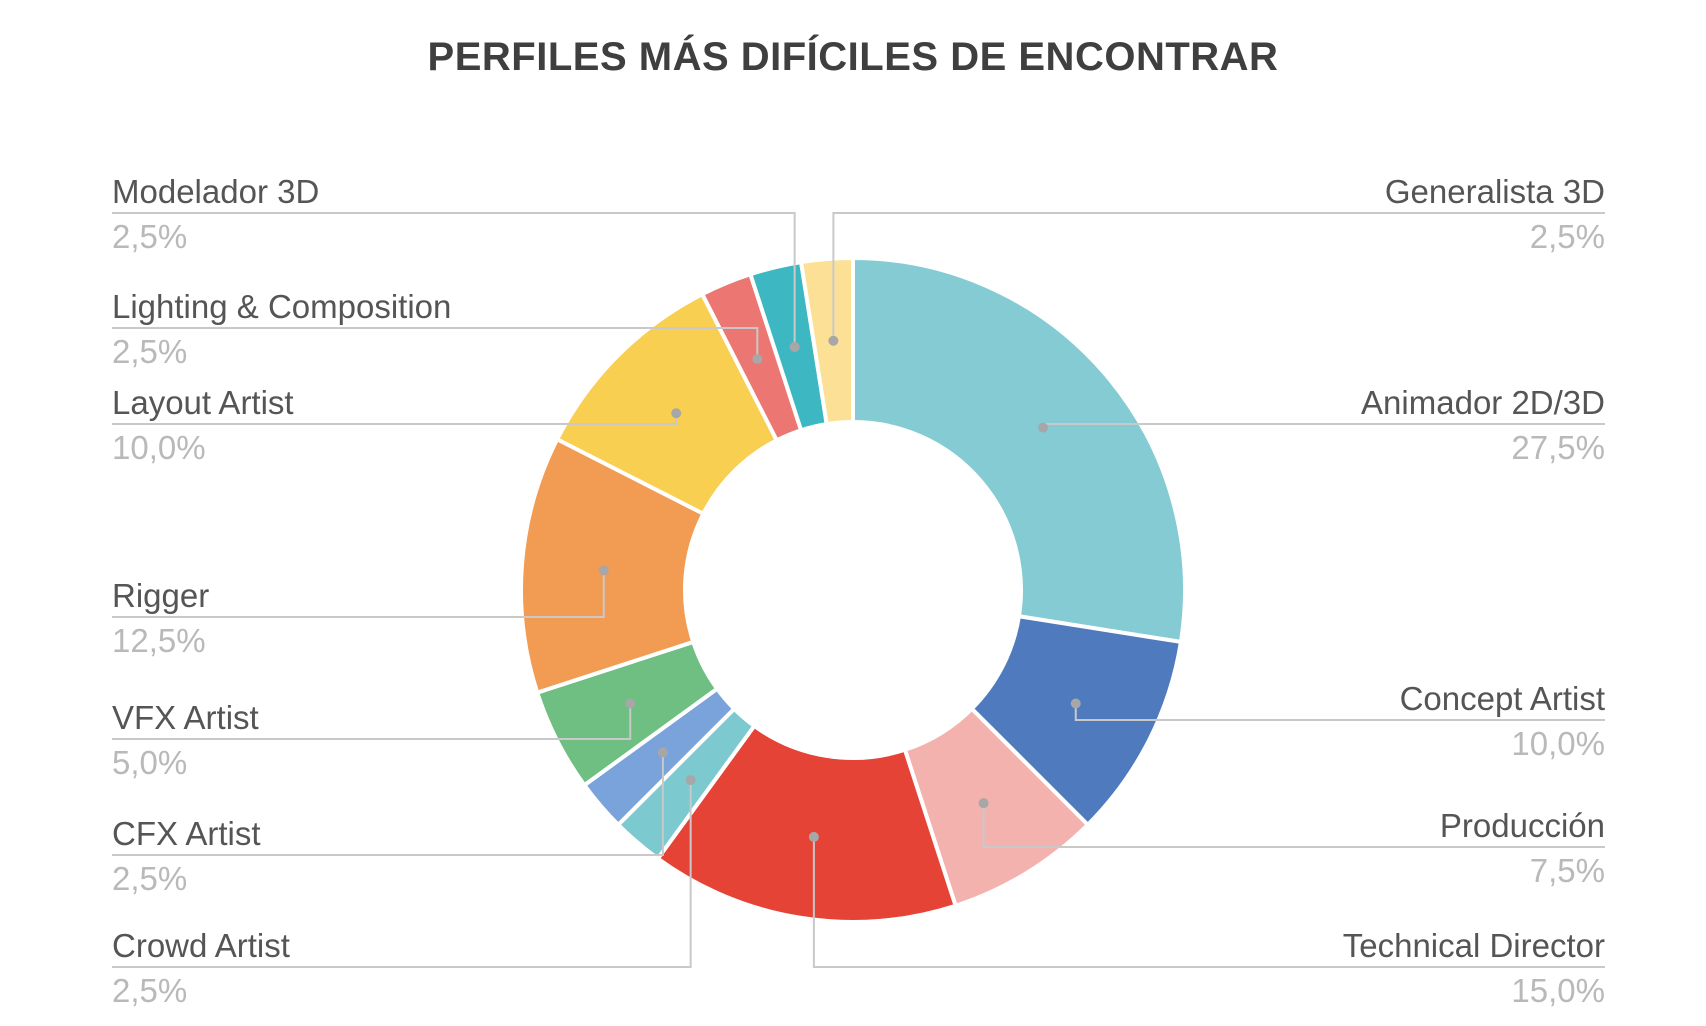  What do you see at coordinates (813, 836) in the screenshot?
I see `leader-dot-technical-director` at bounding box center [813, 836].